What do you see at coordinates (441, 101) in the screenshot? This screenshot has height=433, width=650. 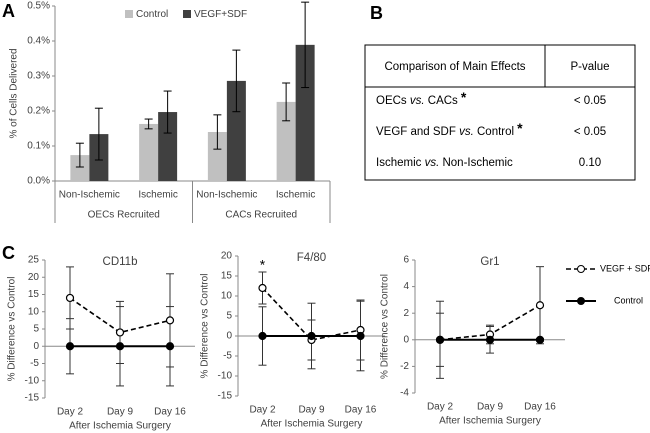 I see `cell-text: CACs` at bounding box center [441, 101].